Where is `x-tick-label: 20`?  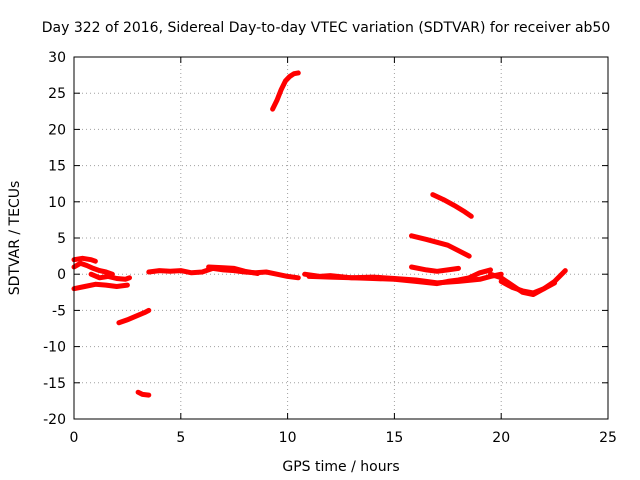
x-tick-label: 20 is located at coordinates (501, 438).